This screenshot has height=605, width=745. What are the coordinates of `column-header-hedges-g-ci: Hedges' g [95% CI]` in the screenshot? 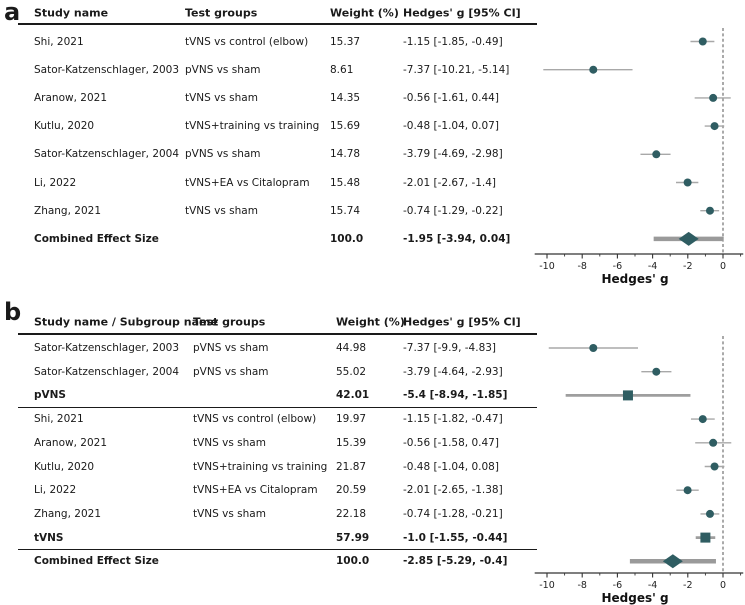 It's located at (462, 13).